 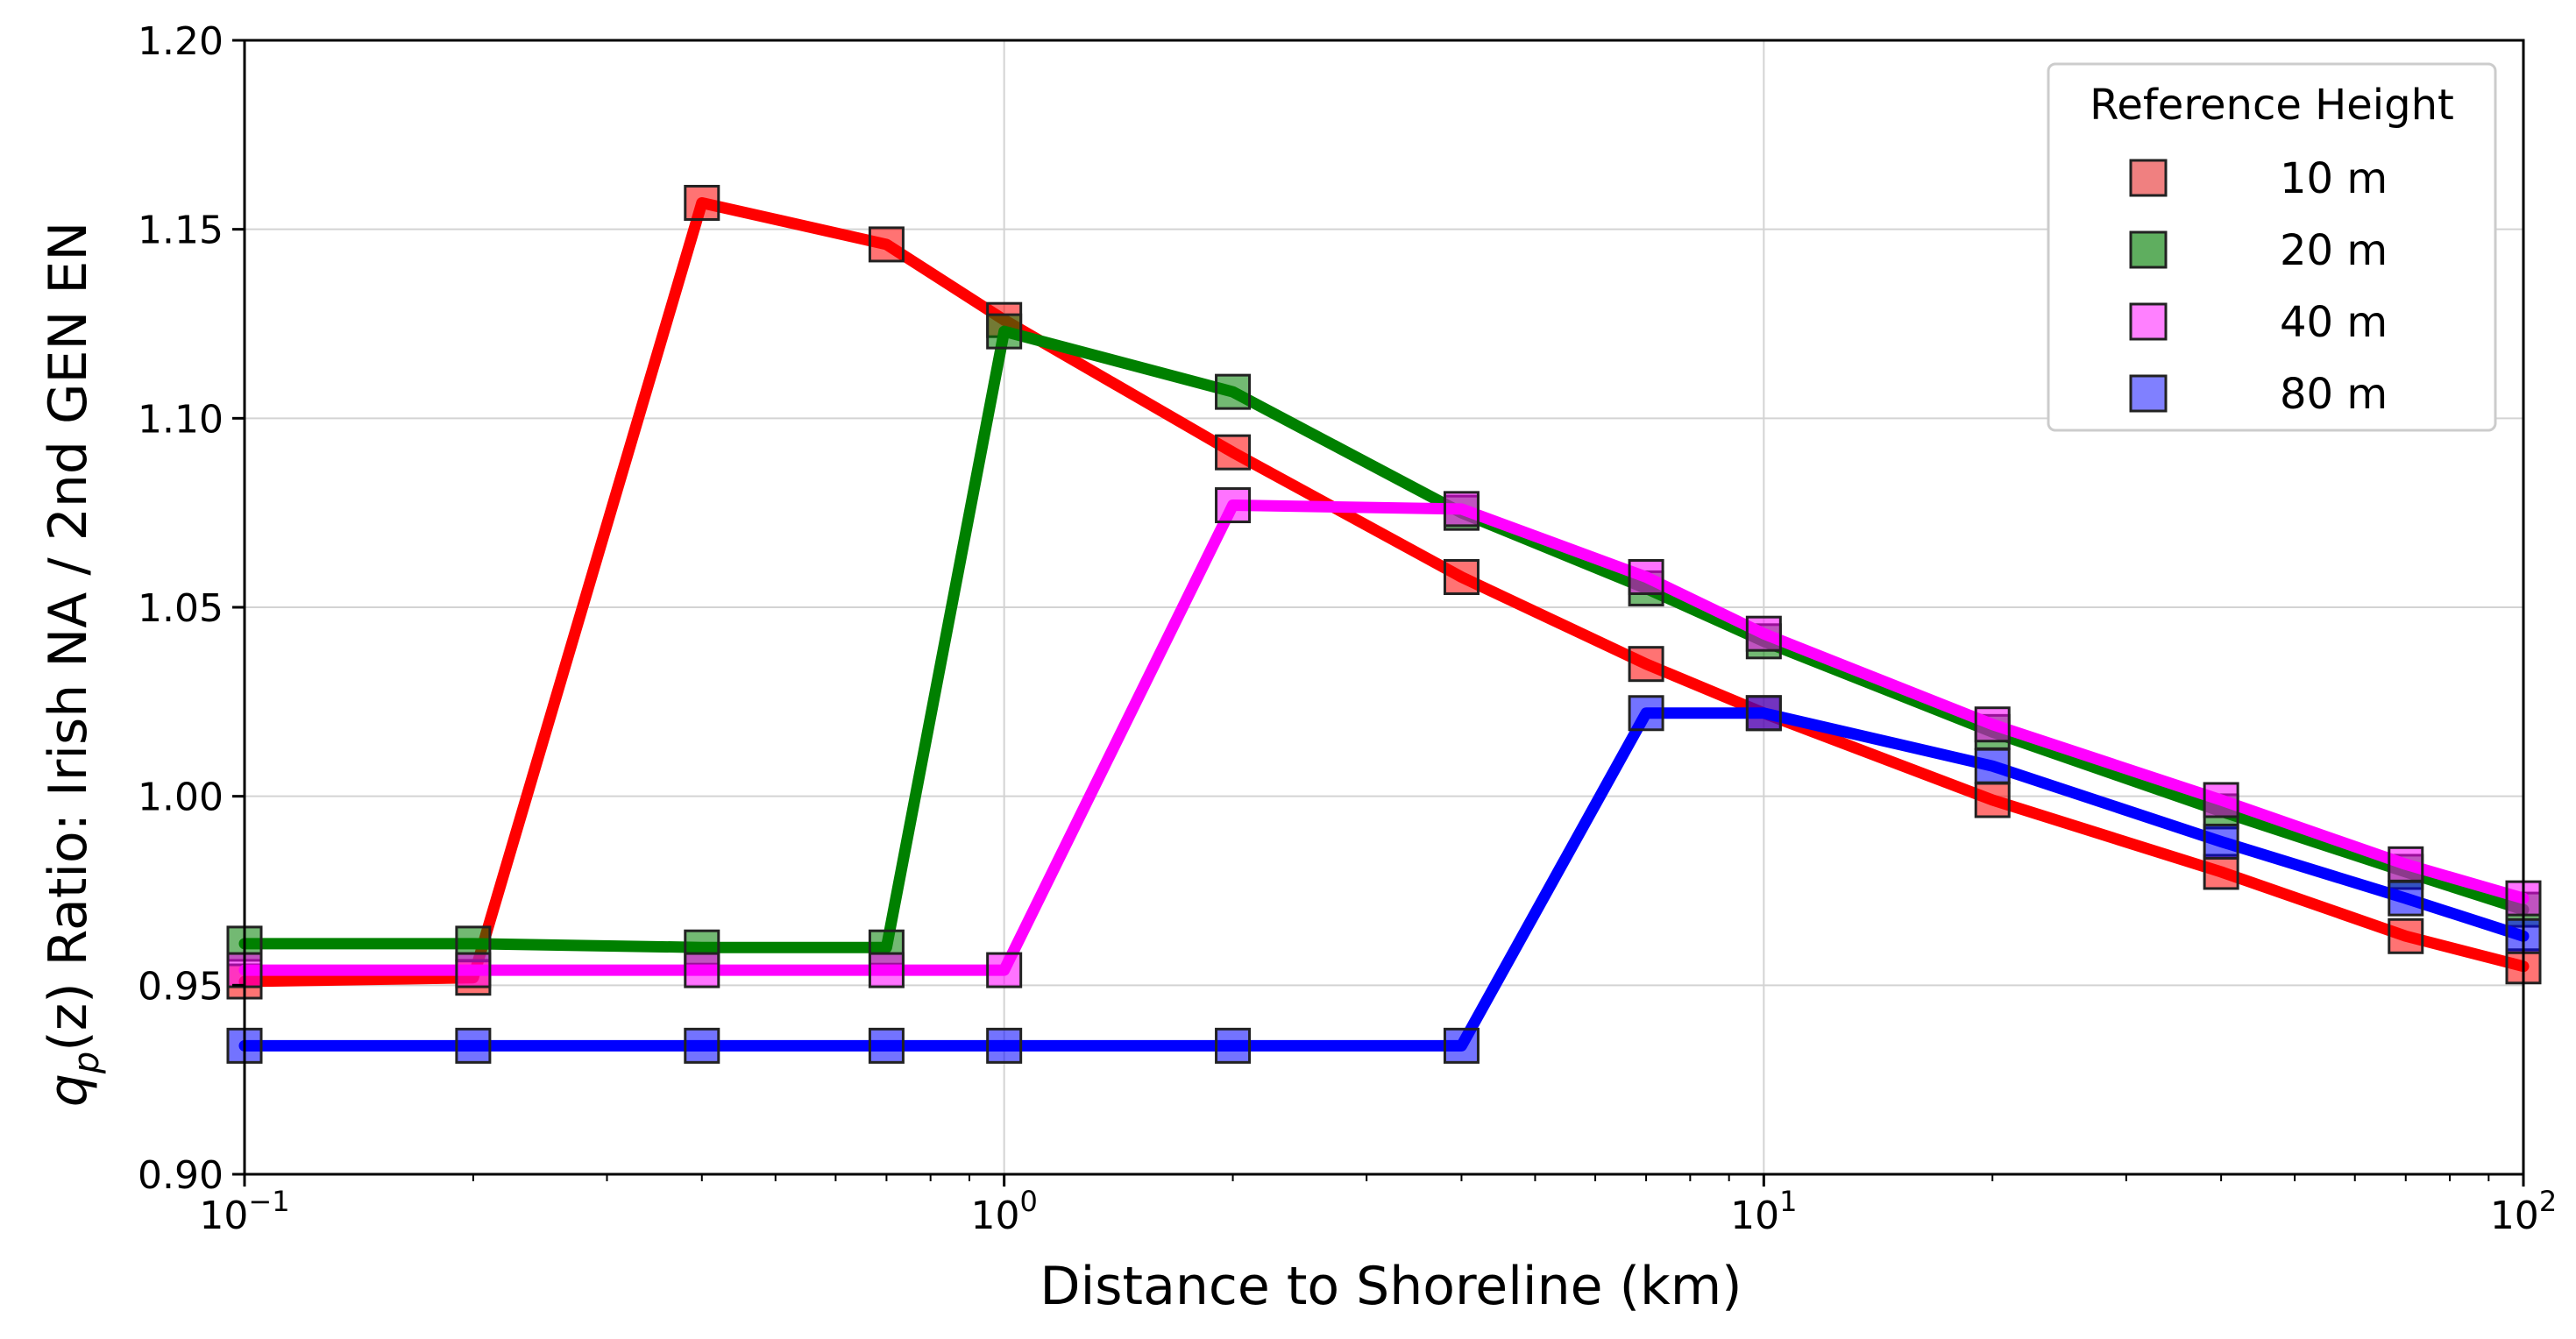 What do you see at coordinates (2272, 247) in the screenshot?
I see `legend: Reference Height 10 m 20 m 40 m 80 m` at bounding box center [2272, 247].